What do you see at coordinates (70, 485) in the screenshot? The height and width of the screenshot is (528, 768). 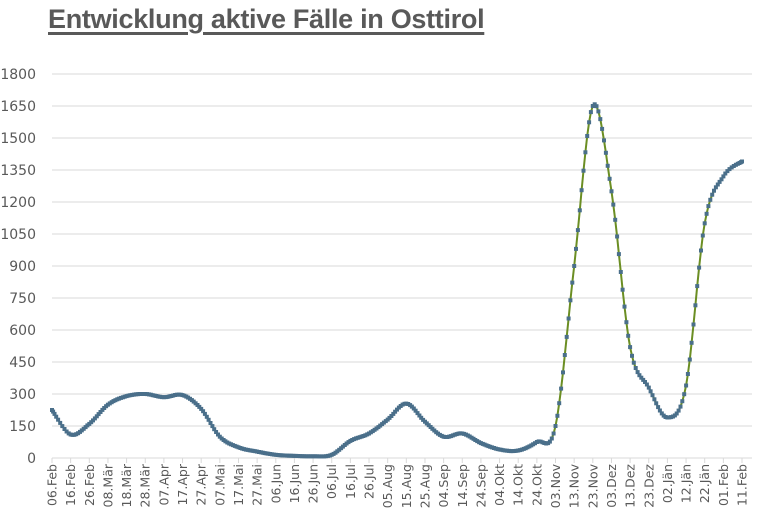 I see `x-tick-label: 16.Feb` at bounding box center [70, 485].